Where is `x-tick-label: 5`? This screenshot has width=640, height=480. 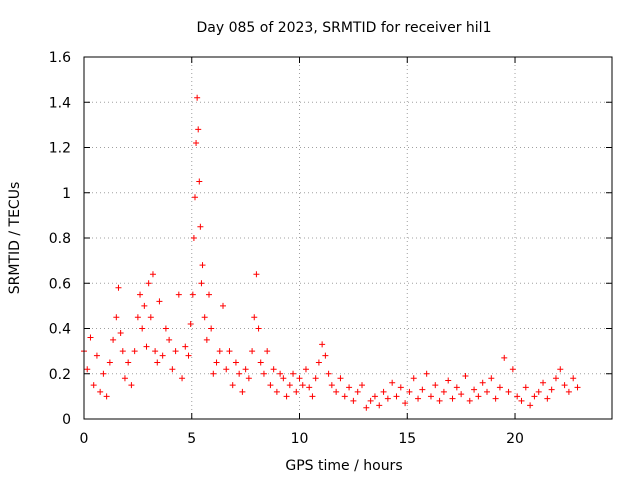
x-tick-label: 5 is located at coordinates (191, 439).